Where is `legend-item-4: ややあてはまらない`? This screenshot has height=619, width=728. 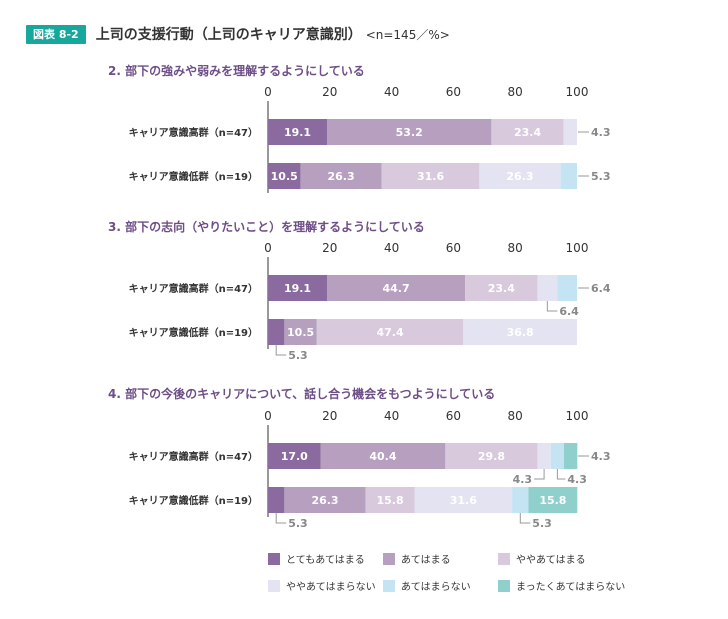
legend-item-4: ややあてはまらない is located at coordinates (322, 585).